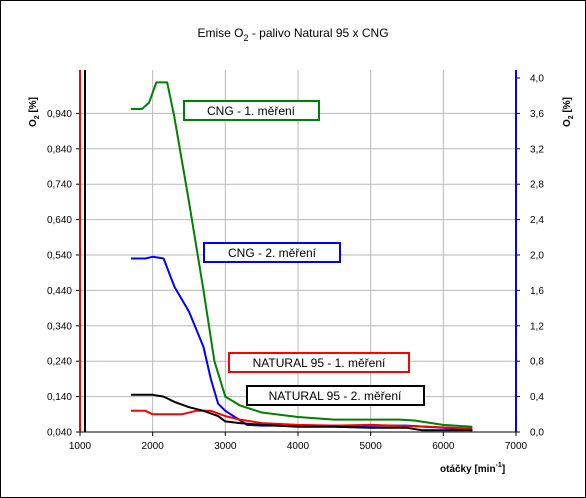 The width and height of the screenshot is (586, 498). What do you see at coordinates (225, 446) in the screenshot?
I see `x-tick-label: 3000` at bounding box center [225, 446].